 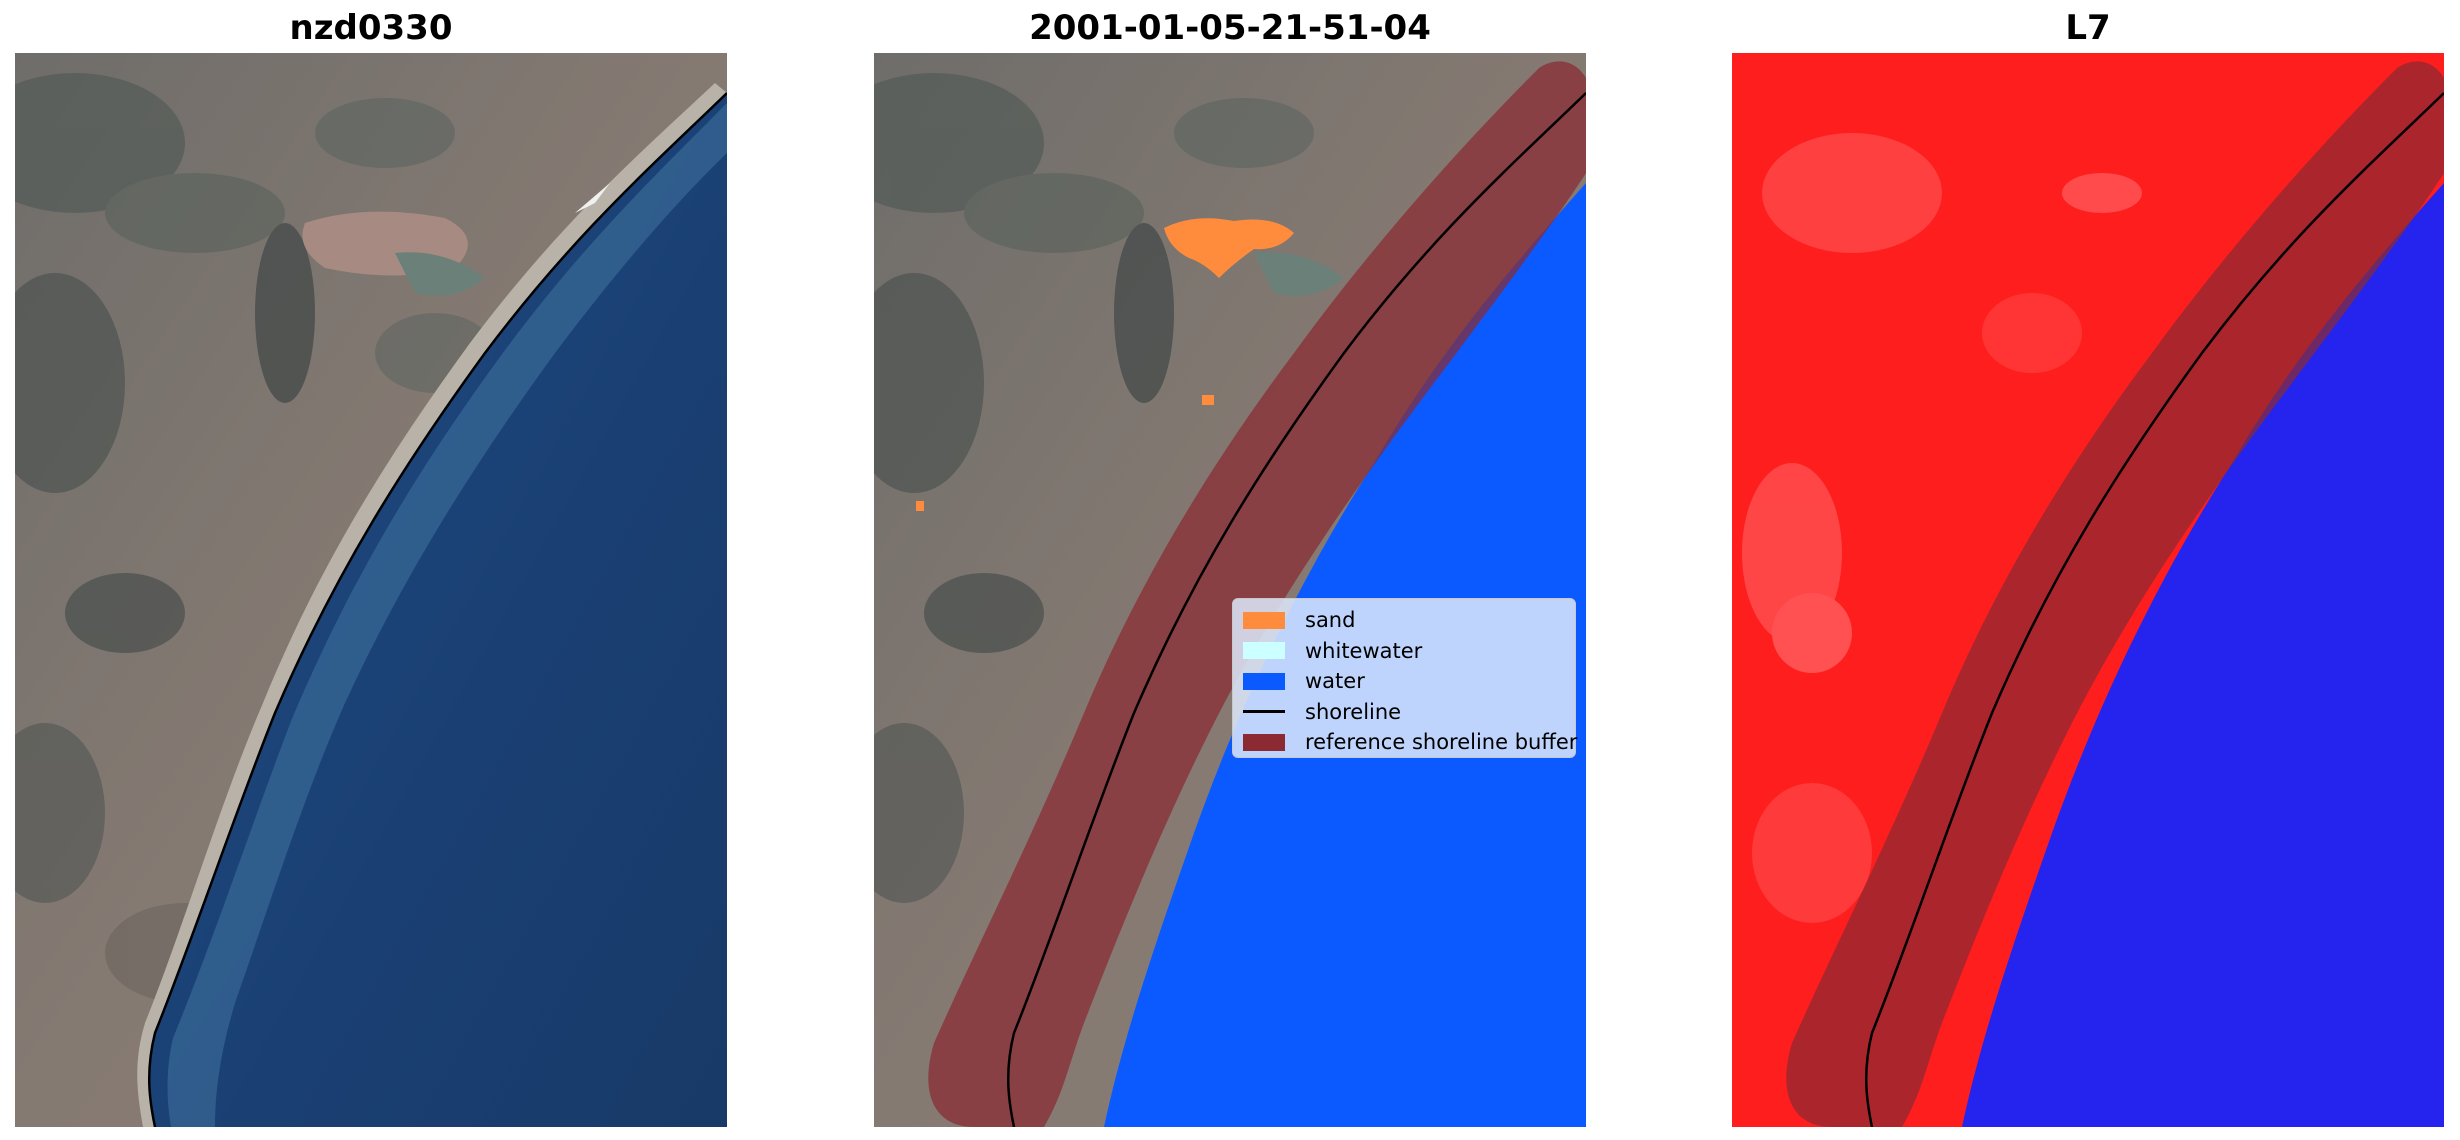 What do you see at coordinates (1264, 651) in the screenshot?
I see `legend-swatch-whitewater` at bounding box center [1264, 651].